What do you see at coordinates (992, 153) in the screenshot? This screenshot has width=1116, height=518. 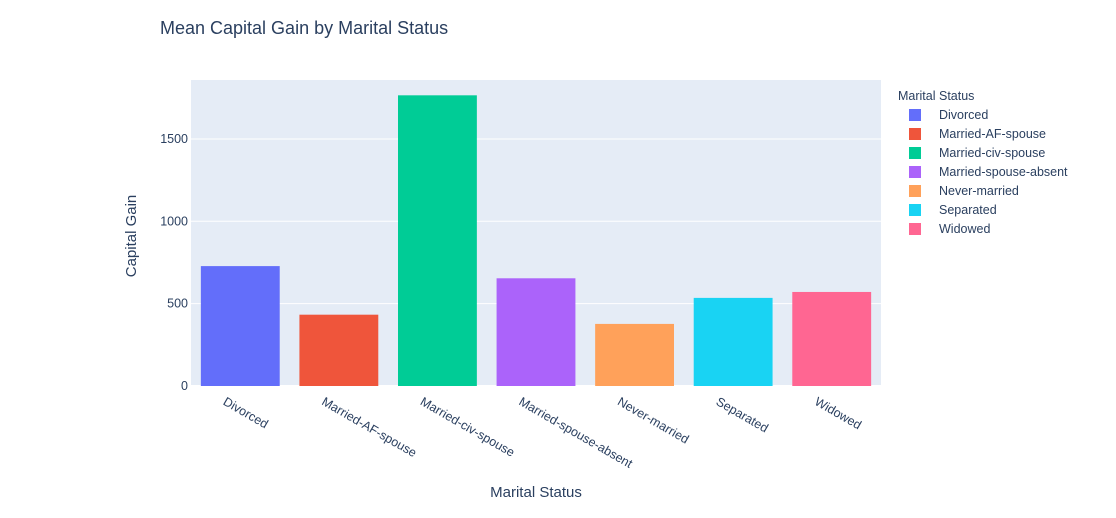 I see `legend-label: Married-civ-spouse` at bounding box center [992, 153].